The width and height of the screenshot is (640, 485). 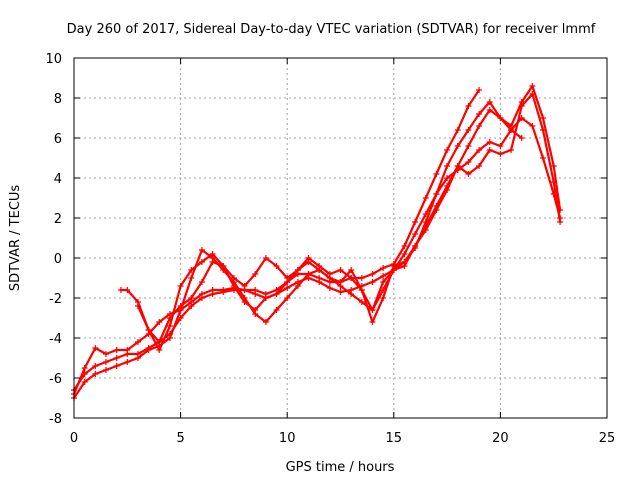 What do you see at coordinates (55, 339) in the screenshot?
I see `y-tick-label: -4` at bounding box center [55, 339].